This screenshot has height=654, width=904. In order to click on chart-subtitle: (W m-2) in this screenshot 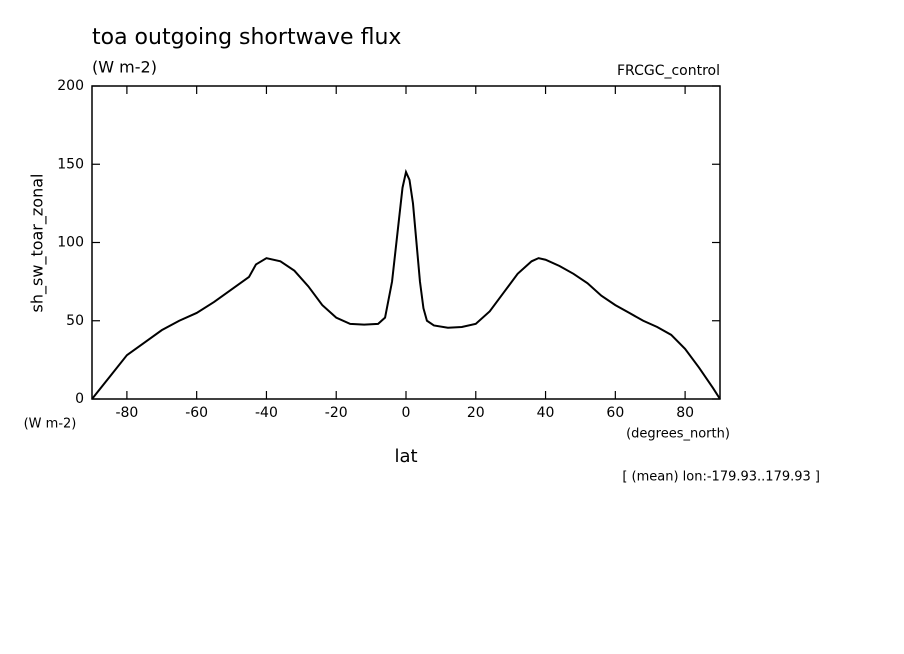, I will do `click(124, 67)`.